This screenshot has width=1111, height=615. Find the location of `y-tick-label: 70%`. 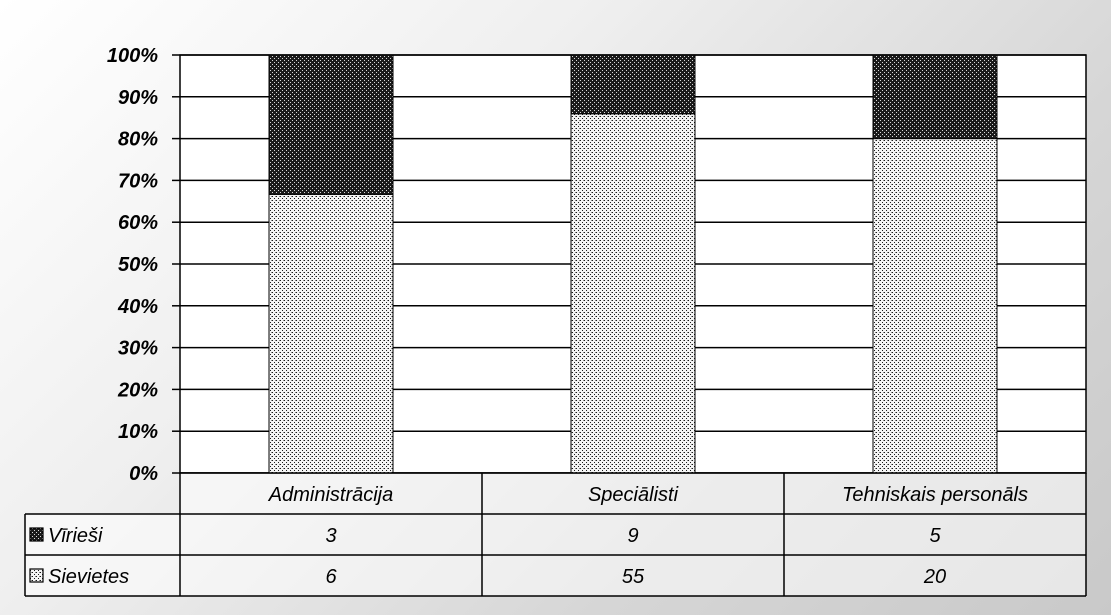

y-tick-label: 70% is located at coordinates (138, 181).